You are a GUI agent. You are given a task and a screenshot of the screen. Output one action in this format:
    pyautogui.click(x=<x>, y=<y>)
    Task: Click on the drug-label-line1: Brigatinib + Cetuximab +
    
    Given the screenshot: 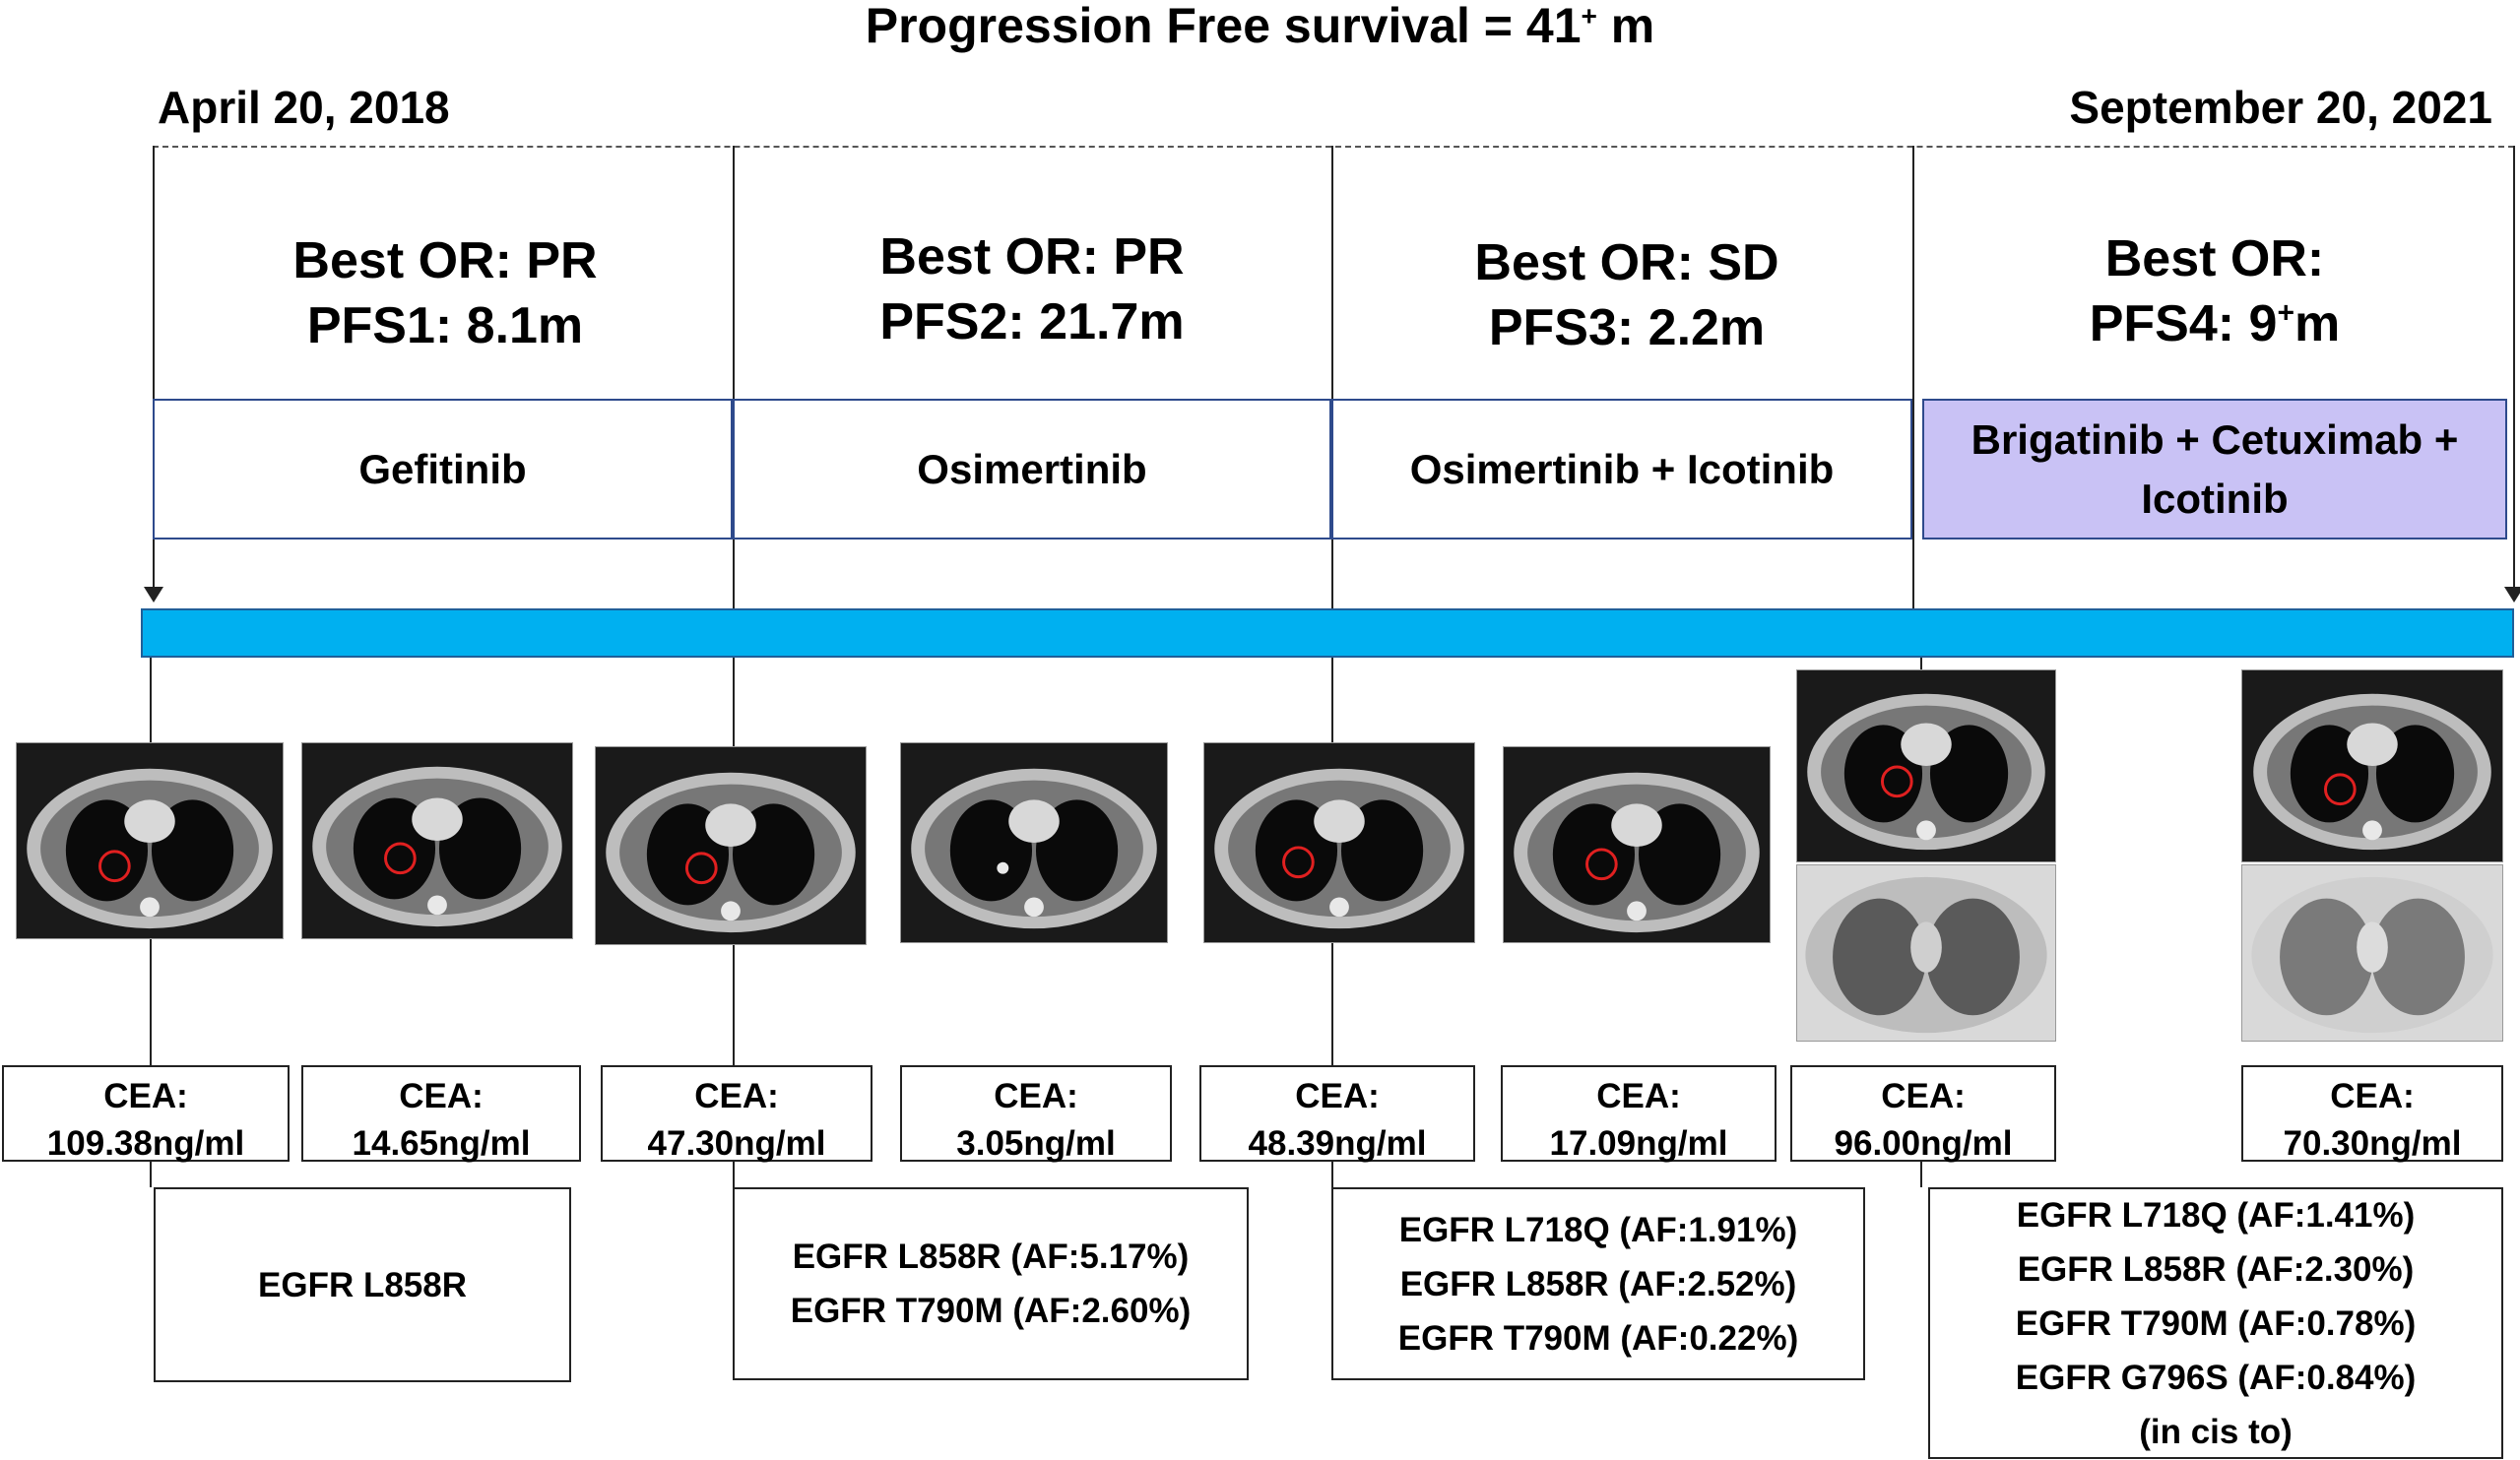 What is the action you would take?
    pyautogui.click(x=2215, y=439)
    